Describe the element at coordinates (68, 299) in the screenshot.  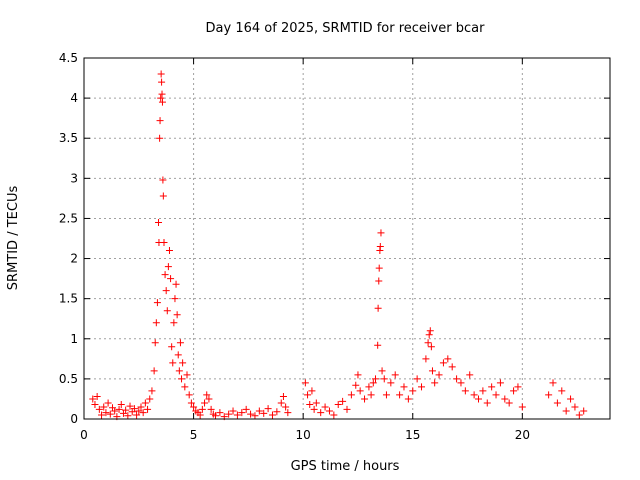
I see `y-tick-label: 1.5` at that location.